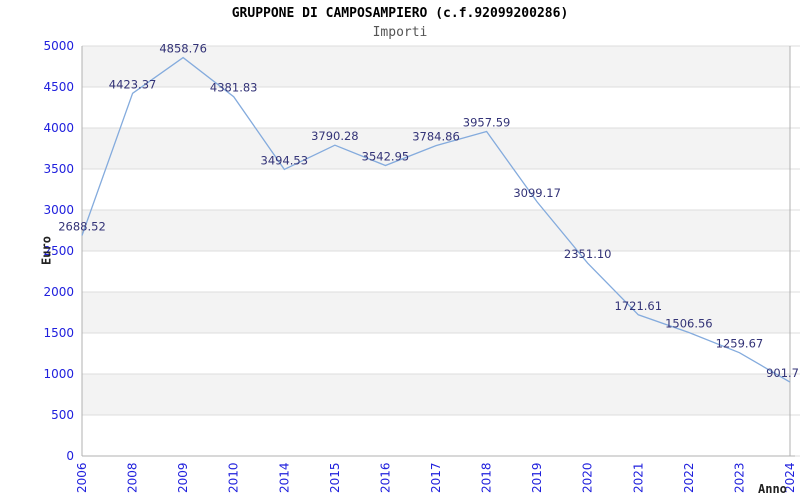  Describe the element at coordinates (385, 477) in the screenshot. I see `x-tick-label: 2016` at that location.